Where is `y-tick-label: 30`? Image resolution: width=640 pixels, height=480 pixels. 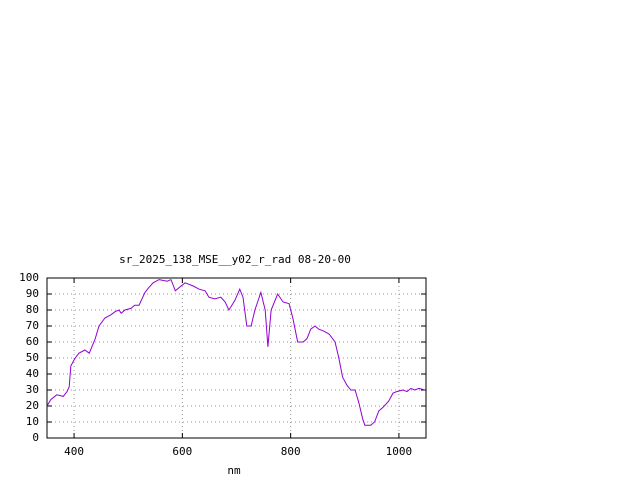 y-tick-label: 30 is located at coordinates (32, 389).